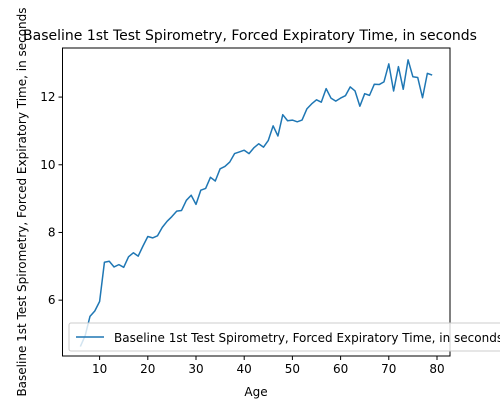 This screenshot has height=400, width=500. Describe the element at coordinates (244, 369) in the screenshot. I see `x-tick-label: 40` at that location.